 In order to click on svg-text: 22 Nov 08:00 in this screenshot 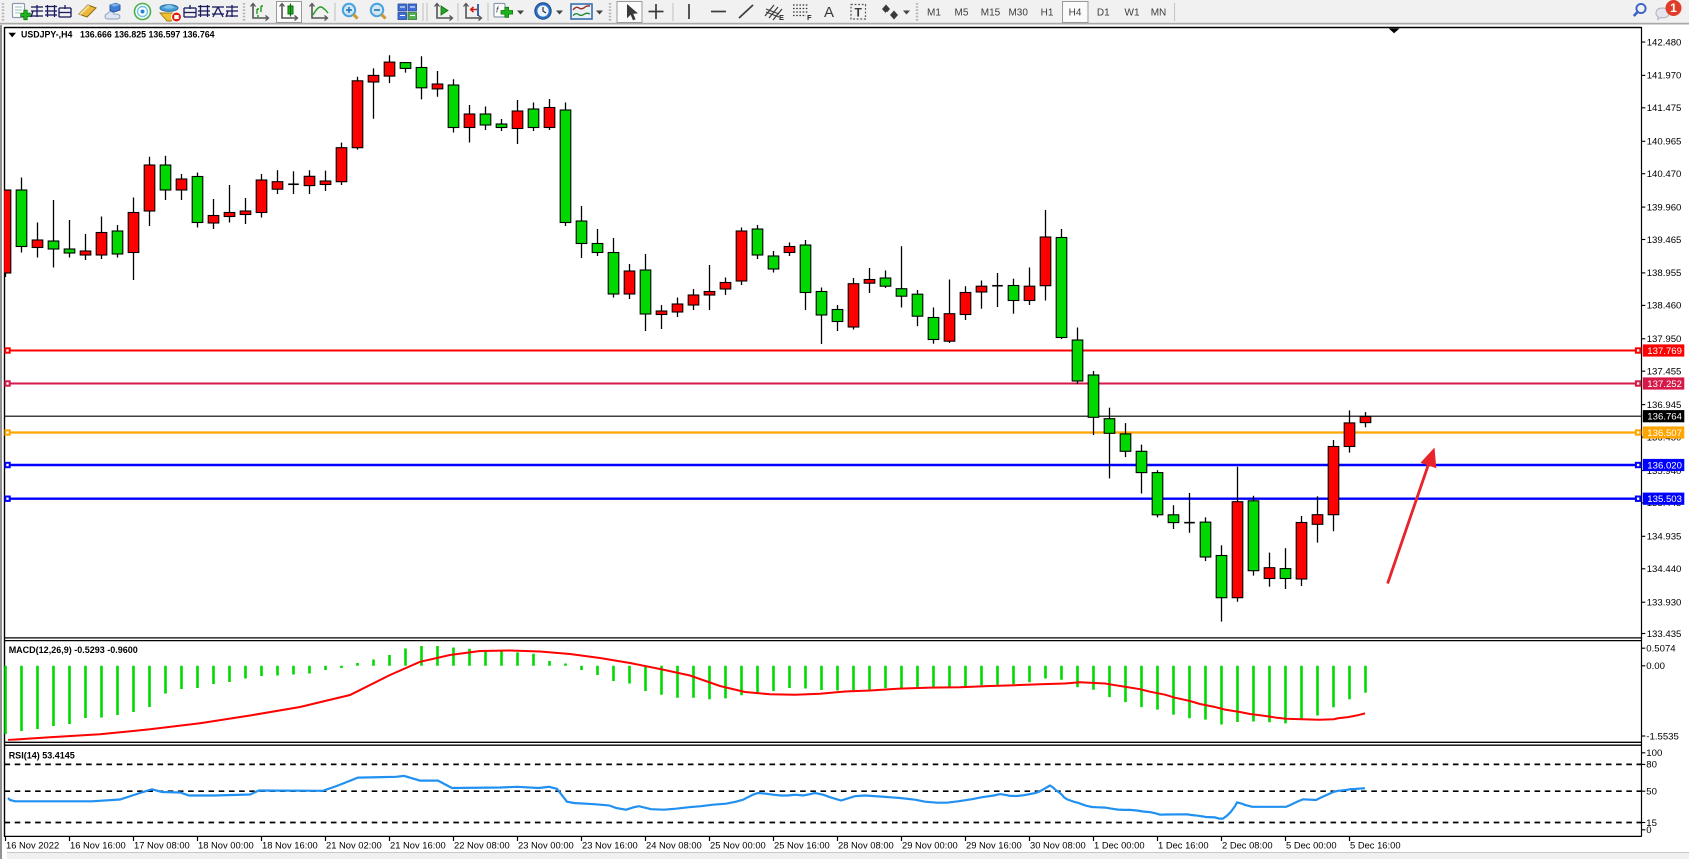, I will do `click(482, 845)`.